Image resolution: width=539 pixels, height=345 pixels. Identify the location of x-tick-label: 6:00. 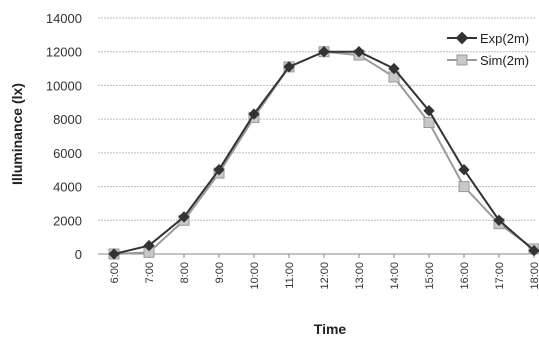
(115, 272).